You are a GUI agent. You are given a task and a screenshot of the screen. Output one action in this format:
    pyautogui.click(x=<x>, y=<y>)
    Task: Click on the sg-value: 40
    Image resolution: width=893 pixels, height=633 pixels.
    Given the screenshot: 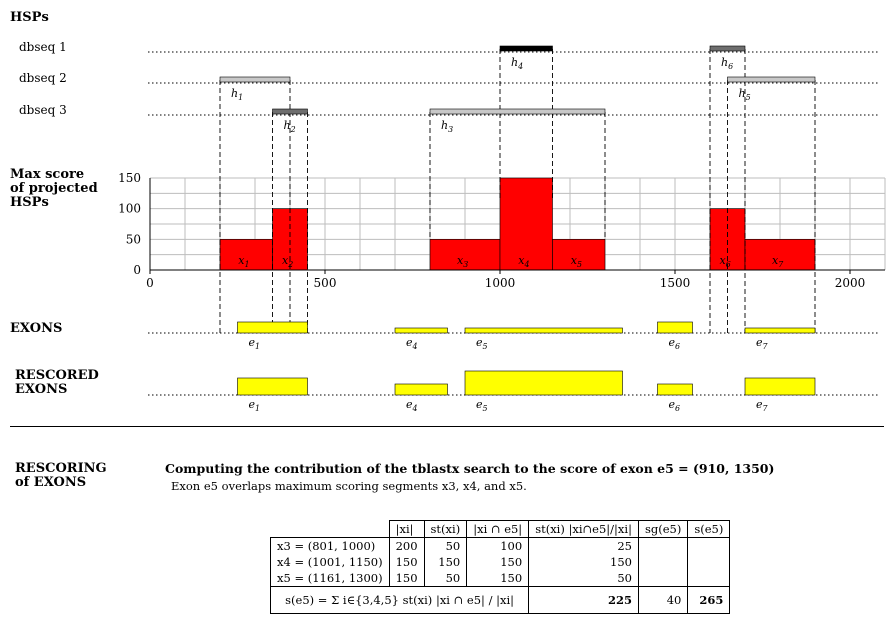 What is the action you would take?
    pyautogui.click(x=663, y=600)
    